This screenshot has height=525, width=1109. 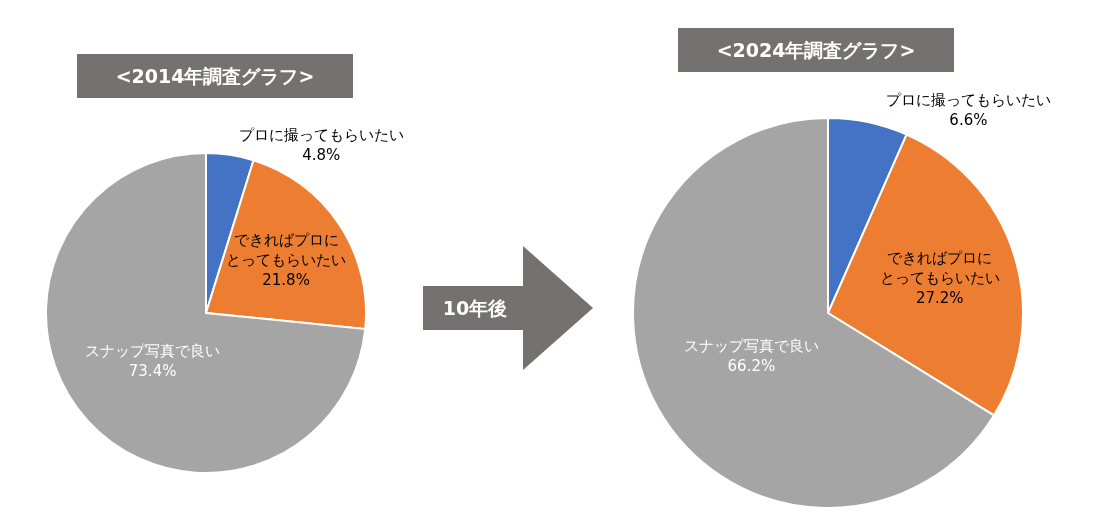 I want to click on data-label: 73.4%, so click(x=152, y=371).